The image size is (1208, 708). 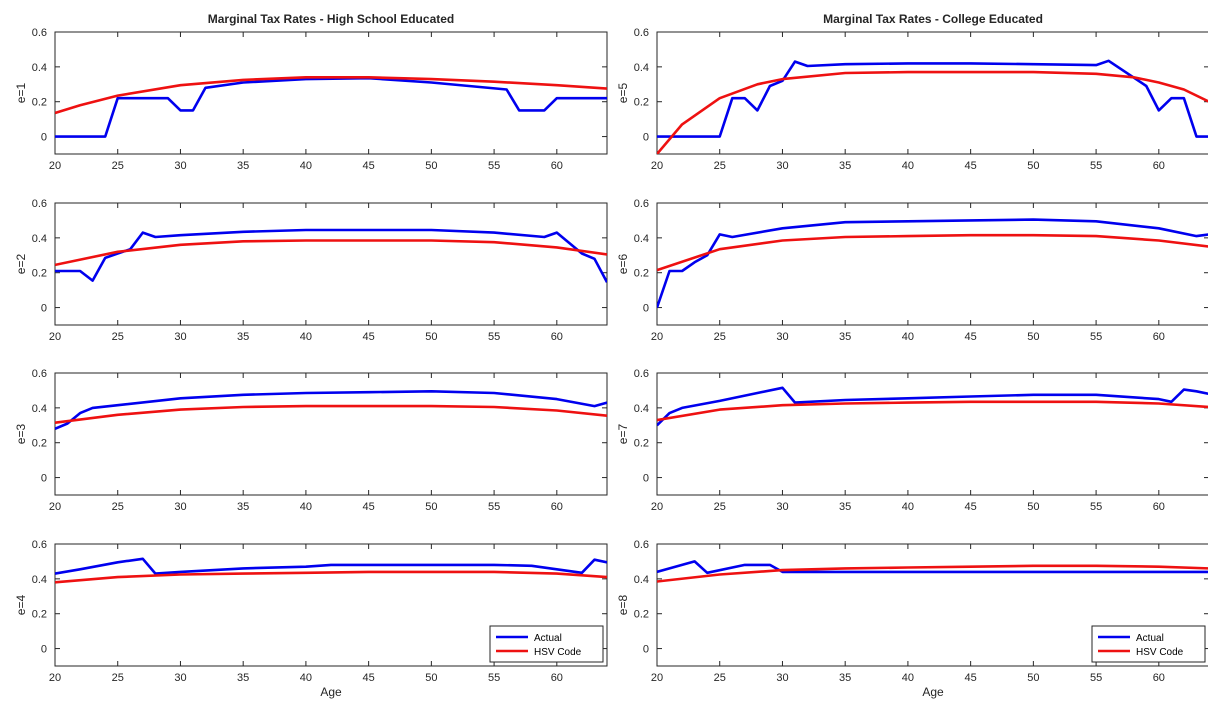 What do you see at coordinates (933, 19) in the screenshot?
I see `chart-title: Marginal Tax Rates - College Educated` at bounding box center [933, 19].